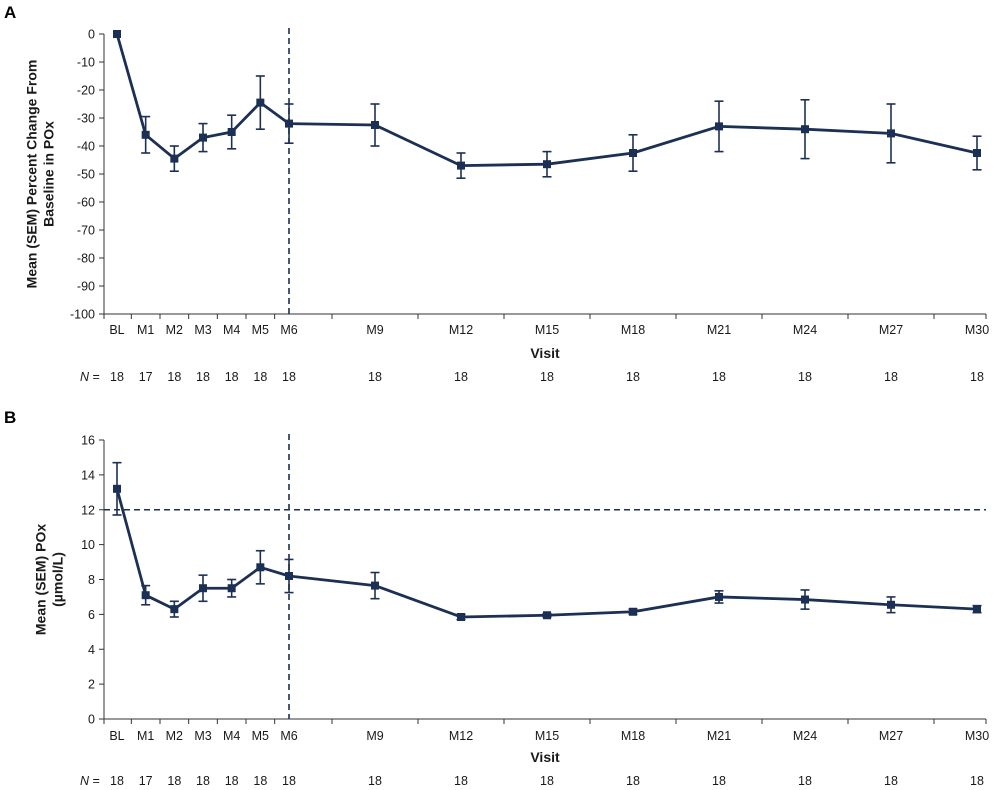 The height and width of the screenshot is (790, 993). What do you see at coordinates (86, 231) in the screenshot?
I see `y-tick-label: -70` at bounding box center [86, 231].